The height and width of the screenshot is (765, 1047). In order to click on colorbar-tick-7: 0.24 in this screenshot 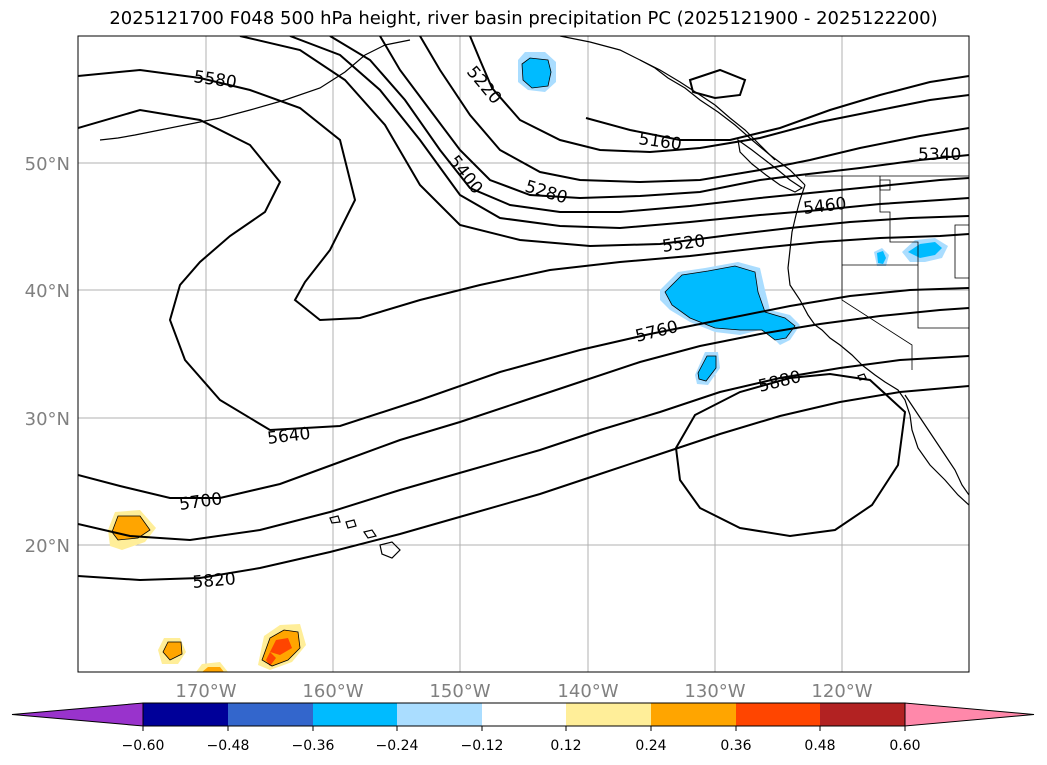, I will do `click(650, 746)`.